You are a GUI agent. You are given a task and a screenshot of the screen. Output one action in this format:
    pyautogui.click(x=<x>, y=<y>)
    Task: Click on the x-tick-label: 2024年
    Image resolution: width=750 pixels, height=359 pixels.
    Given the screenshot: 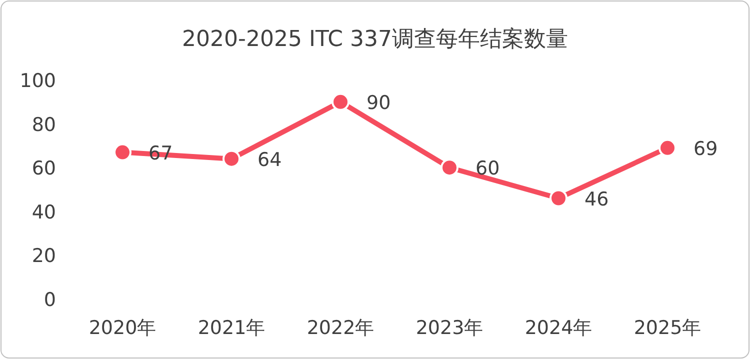 What is the action you would take?
    pyautogui.click(x=558, y=328)
    